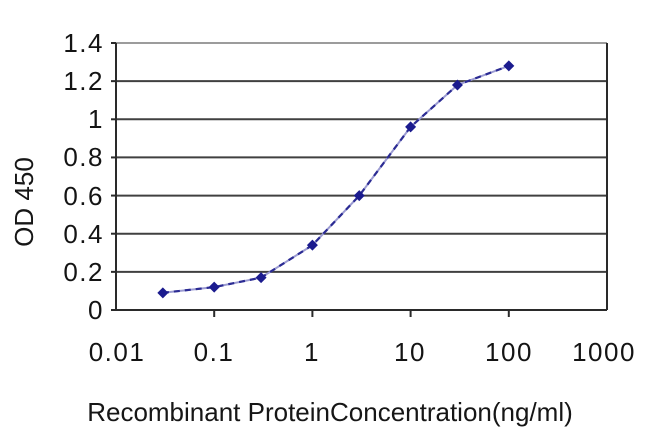  Describe the element at coordinates (83, 272) in the screenshot. I see `y-tick-label: 0.2` at that location.